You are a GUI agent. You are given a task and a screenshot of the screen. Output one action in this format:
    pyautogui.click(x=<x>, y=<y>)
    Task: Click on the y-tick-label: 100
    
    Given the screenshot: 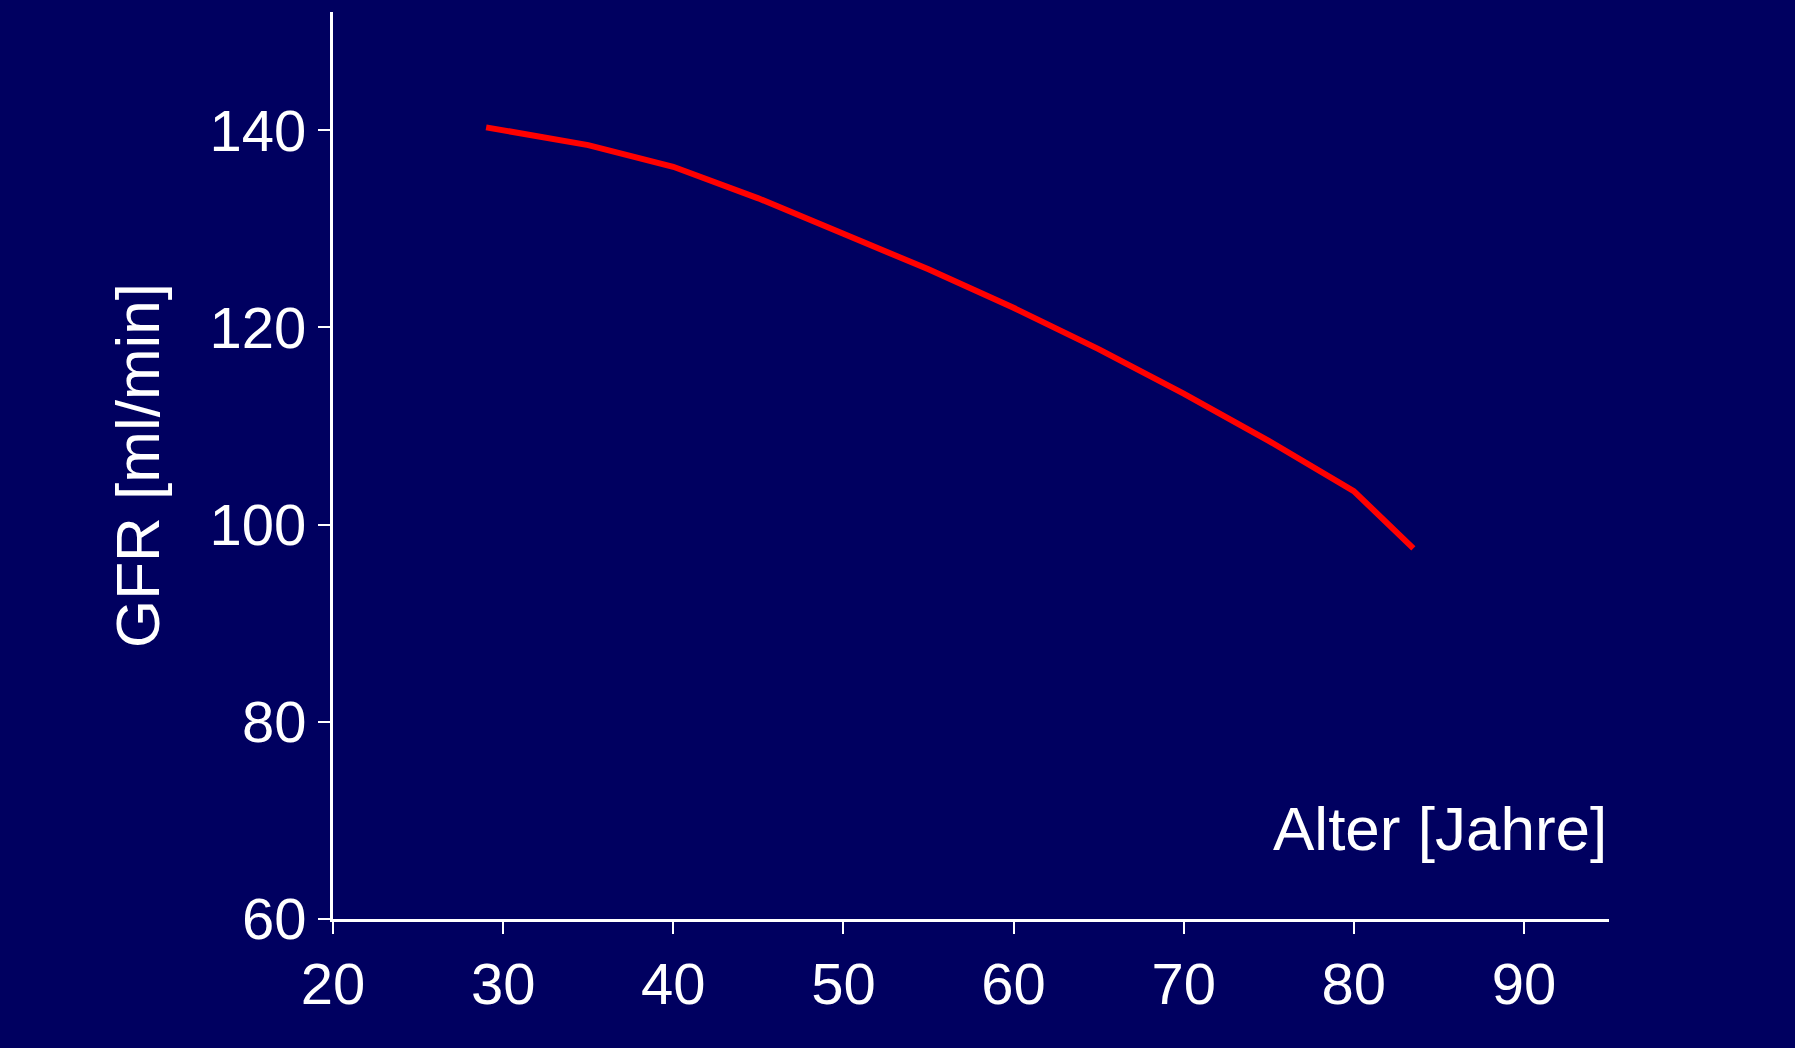 What is the action you would take?
    pyautogui.click(x=258, y=524)
    